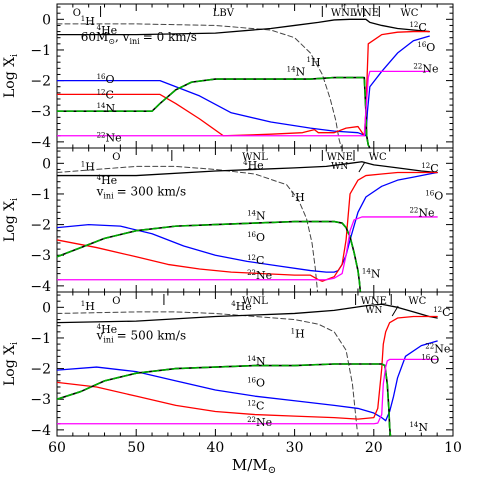  What do you see at coordinates (151, 191) in the screenshot?
I see `annotation-velocity: = 300 km/s` at bounding box center [151, 191].